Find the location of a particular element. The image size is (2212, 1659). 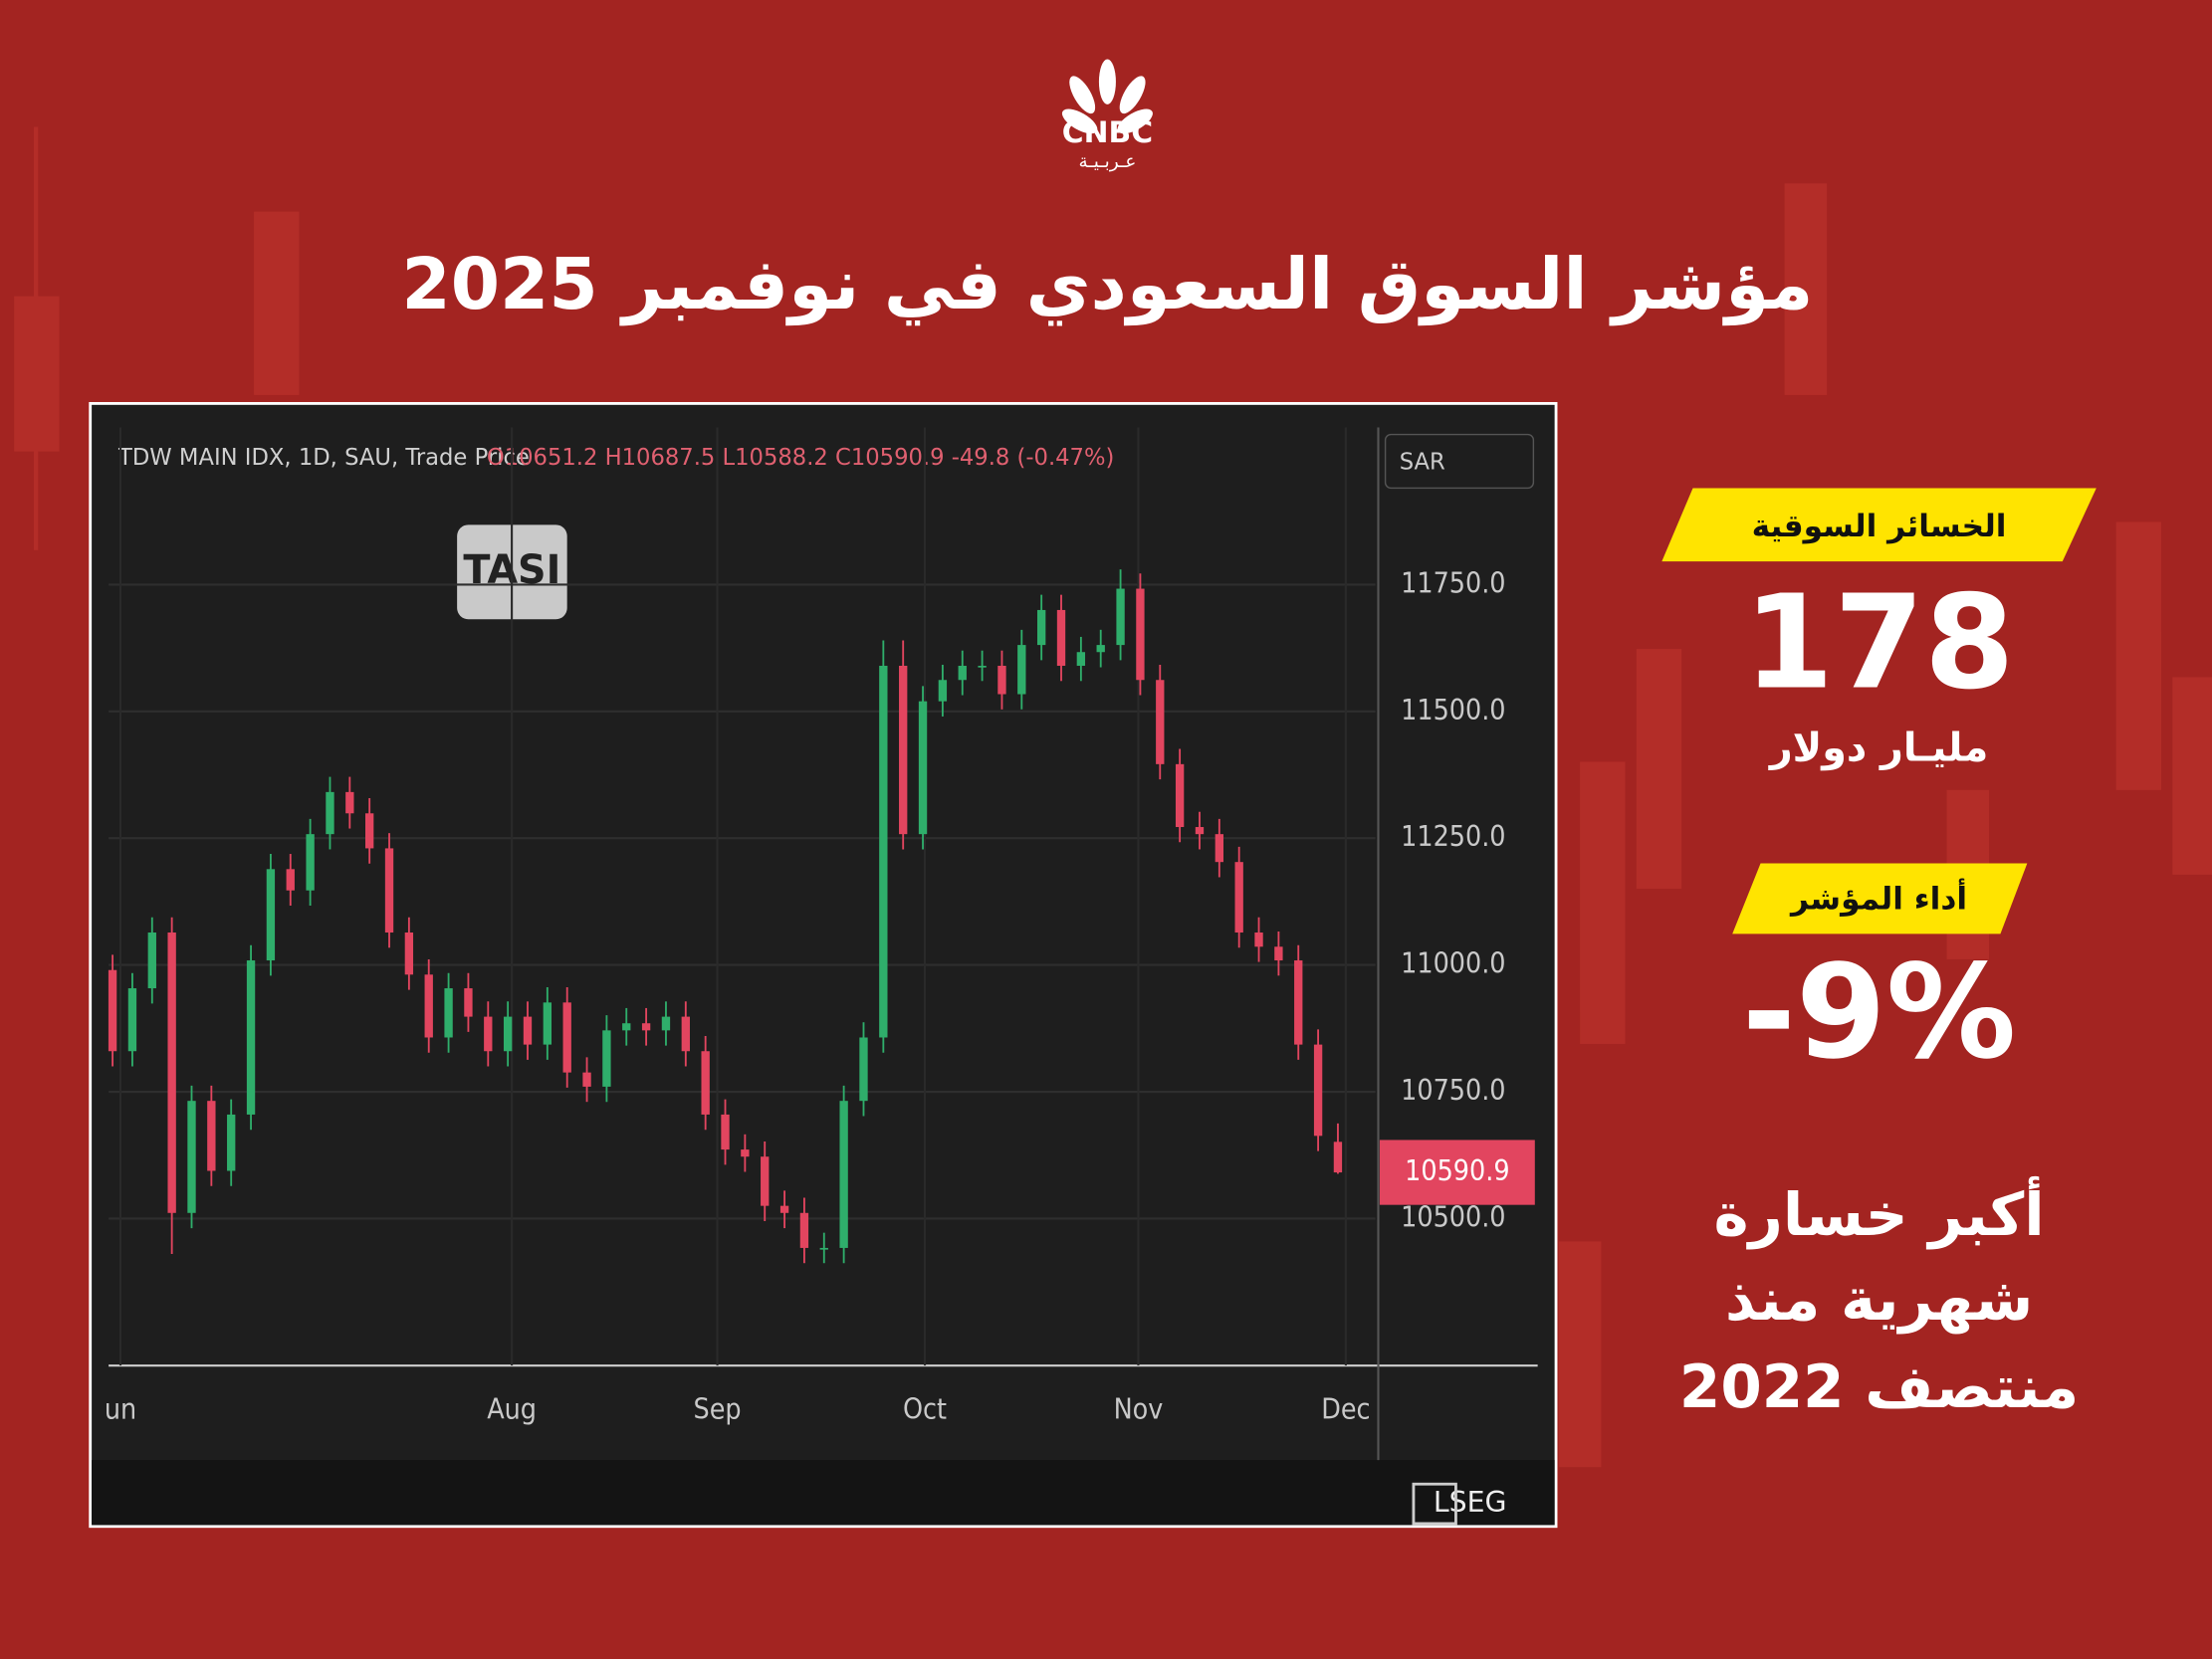

y-tick-label: 11750.0 is located at coordinates (1453, 582).